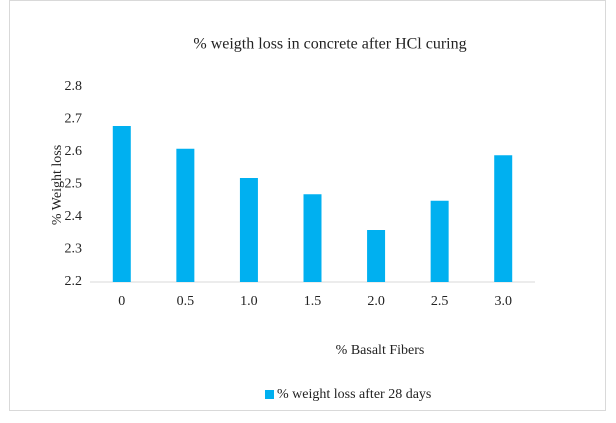  What do you see at coordinates (74, 151) in the screenshot?
I see `y-tick-label: 2.6` at bounding box center [74, 151].